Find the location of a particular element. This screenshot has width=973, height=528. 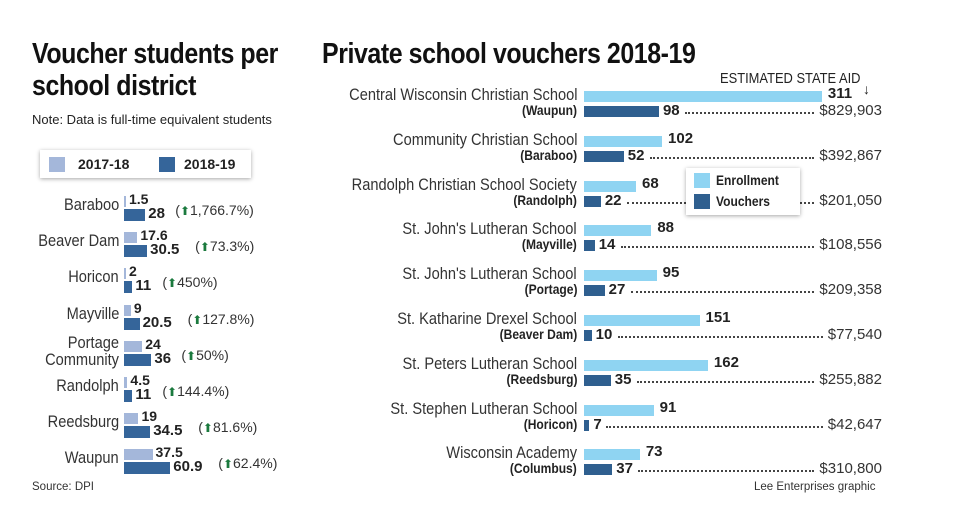

state-aid-value: $42,647 is located at coordinates (854, 424).